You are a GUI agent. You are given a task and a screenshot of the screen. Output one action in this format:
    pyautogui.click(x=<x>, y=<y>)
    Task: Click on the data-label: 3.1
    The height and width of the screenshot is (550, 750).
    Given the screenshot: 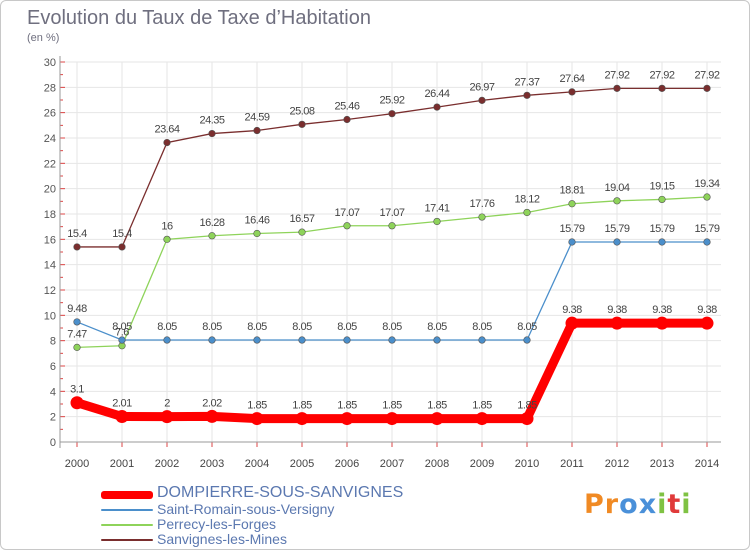 What is the action you would take?
    pyautogui.click(x=77, y=390)
    